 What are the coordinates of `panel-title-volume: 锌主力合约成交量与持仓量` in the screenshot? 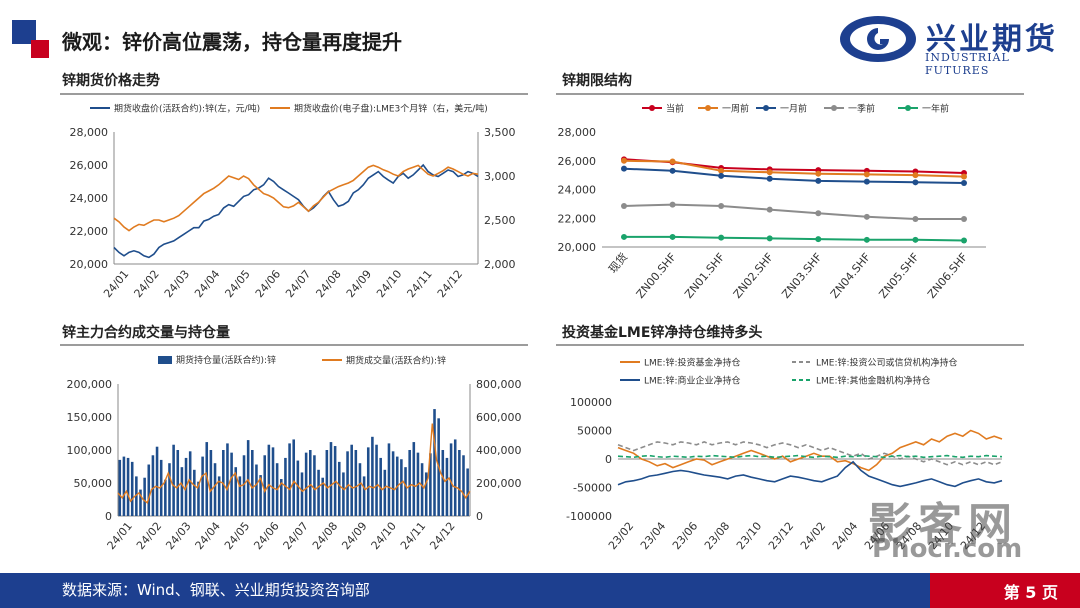 It's located at (146, 333).